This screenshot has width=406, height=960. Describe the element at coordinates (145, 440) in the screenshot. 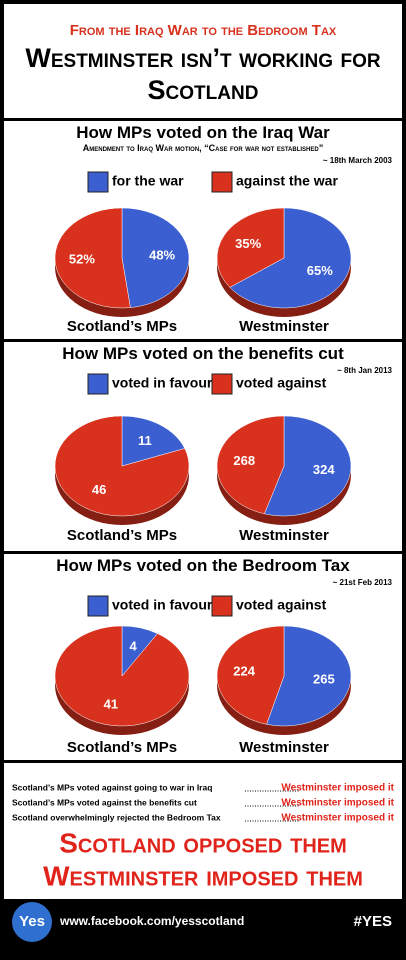

I see `slice-label: 11` at that location.